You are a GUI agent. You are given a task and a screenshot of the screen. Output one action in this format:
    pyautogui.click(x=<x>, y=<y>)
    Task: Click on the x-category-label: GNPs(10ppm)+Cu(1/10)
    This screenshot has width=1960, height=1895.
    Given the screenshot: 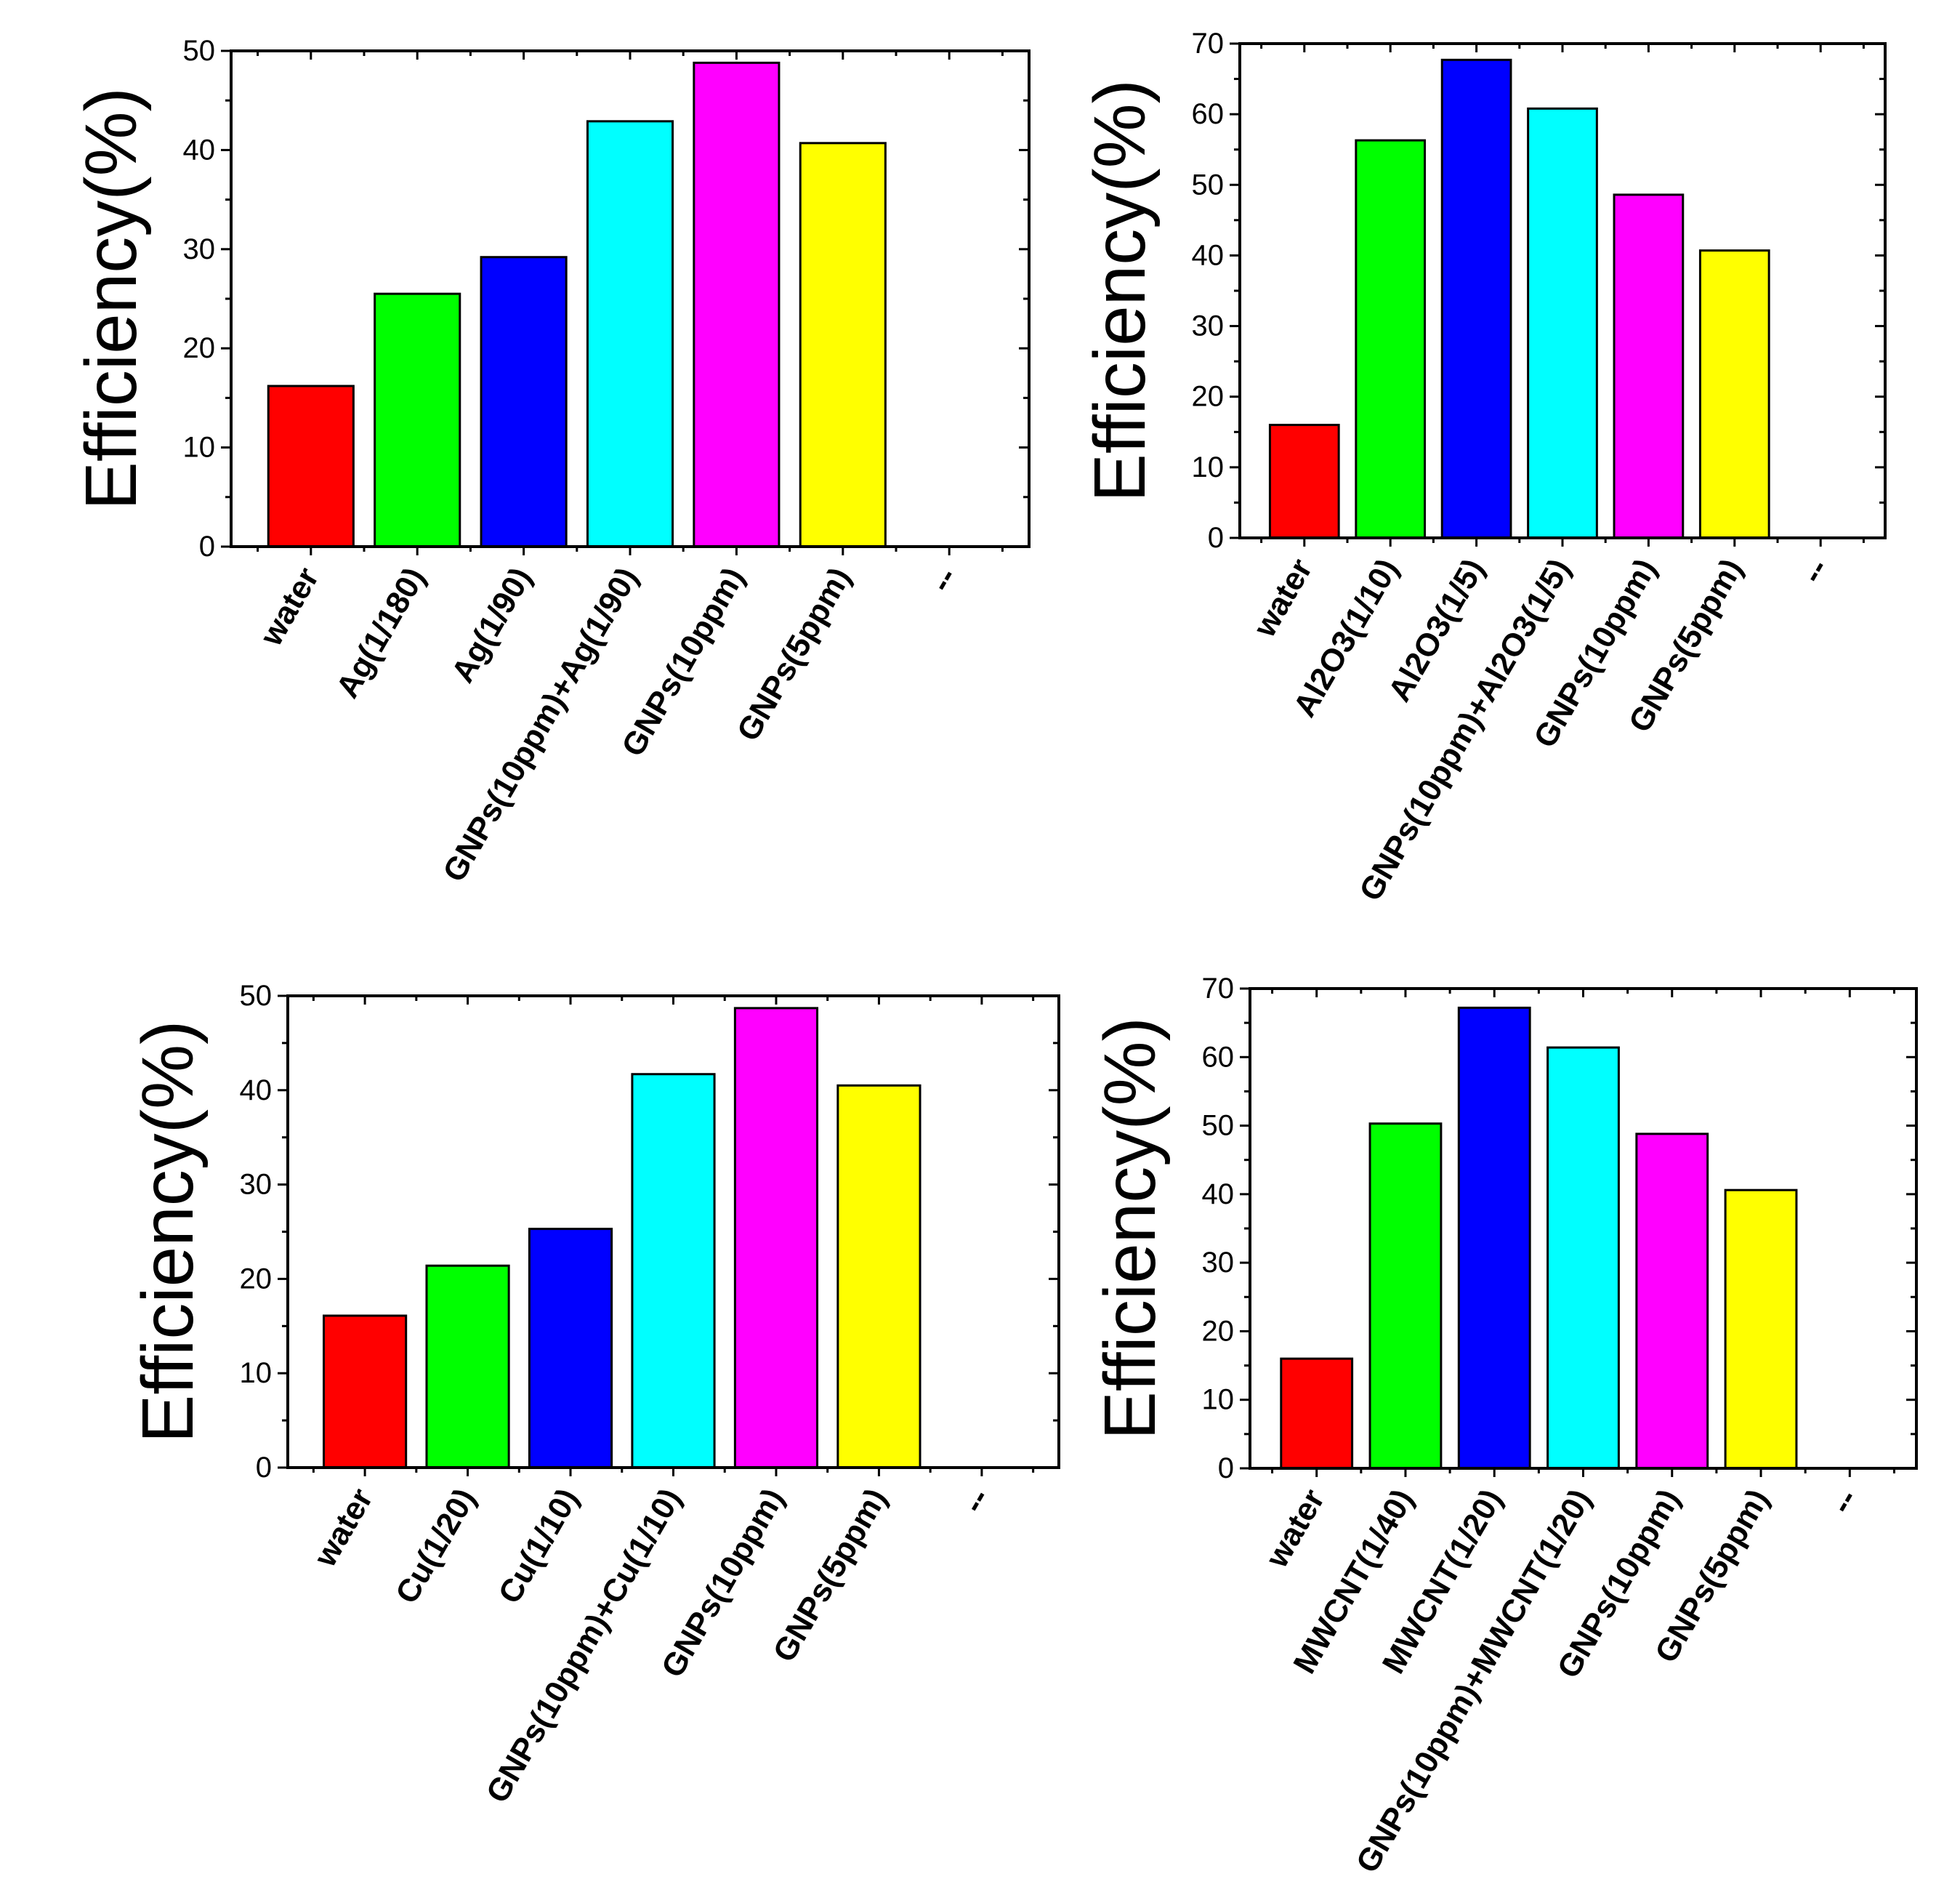 What is the action you would take?
    pyautogui.click(x=584, y=1646)
    